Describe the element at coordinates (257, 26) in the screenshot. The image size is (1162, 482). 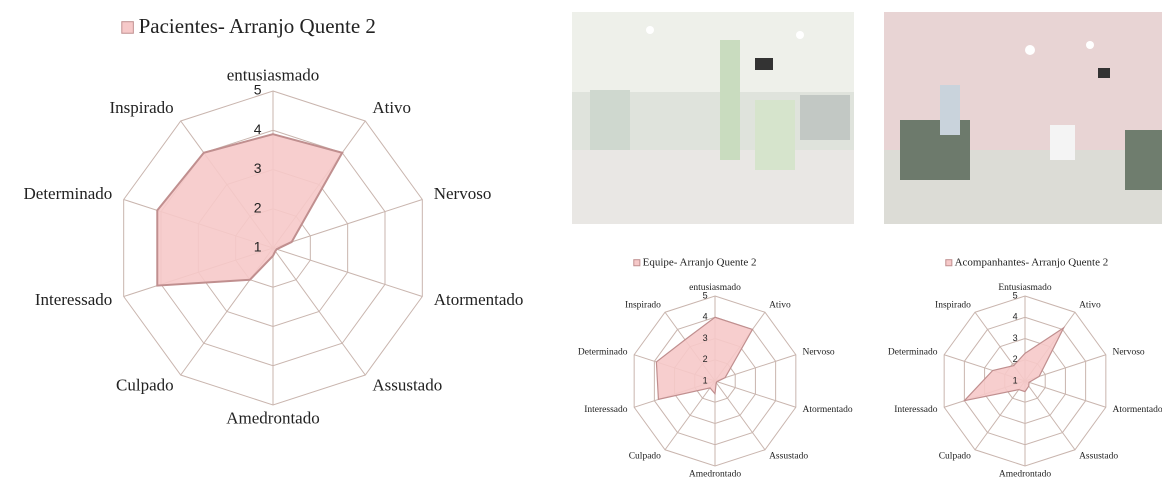
I see `legend-label: Pacientes- Arranjo Quente 2` at that location.